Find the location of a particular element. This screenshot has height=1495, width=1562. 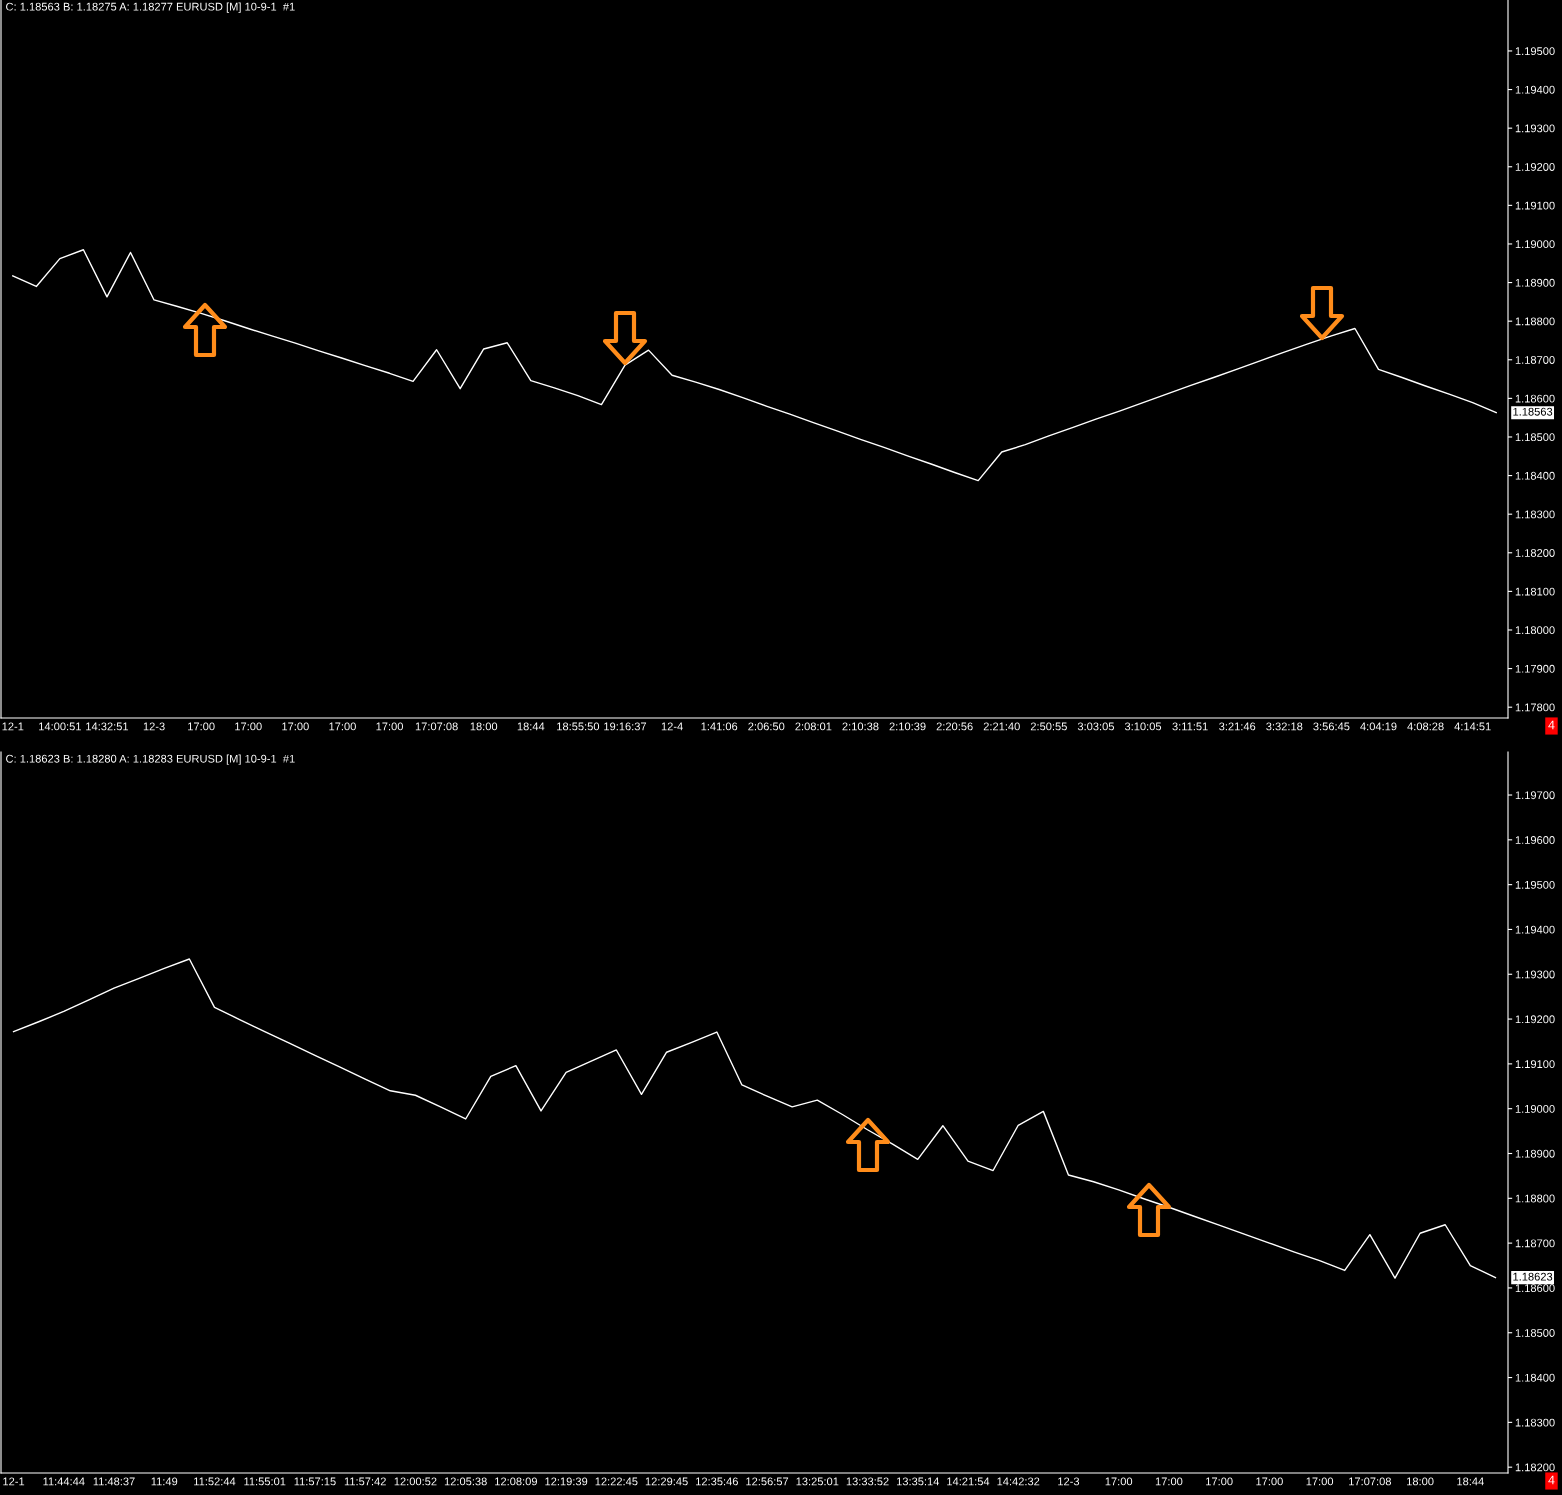

x-tick-label: 11:55:01 is located at coordinates (265, 1481).